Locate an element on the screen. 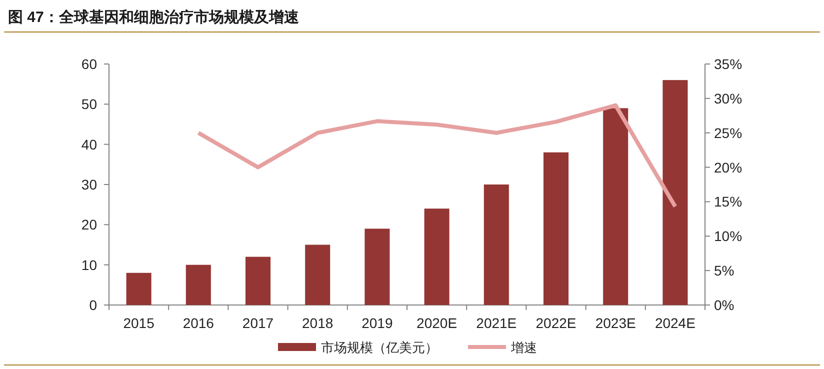  x-tick-label: 2018 is located at coordinates (318, 323).